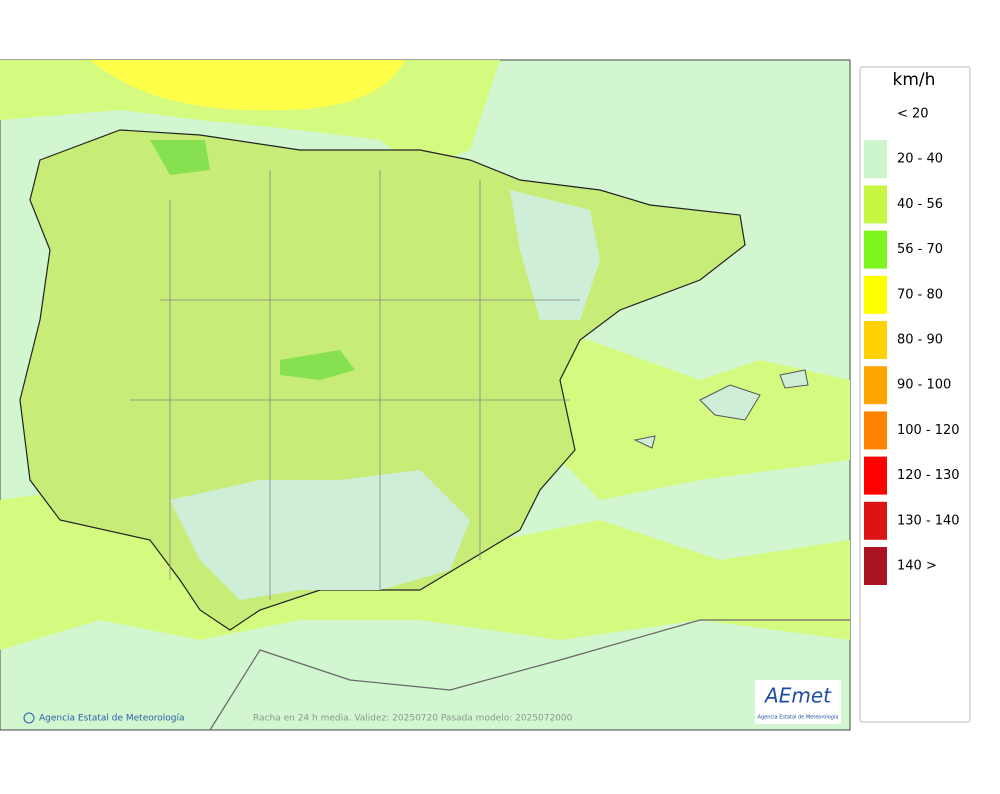  Describe the element at coordinates (797, 696) in the screenshot. I see `logo: AEmet` at that location.